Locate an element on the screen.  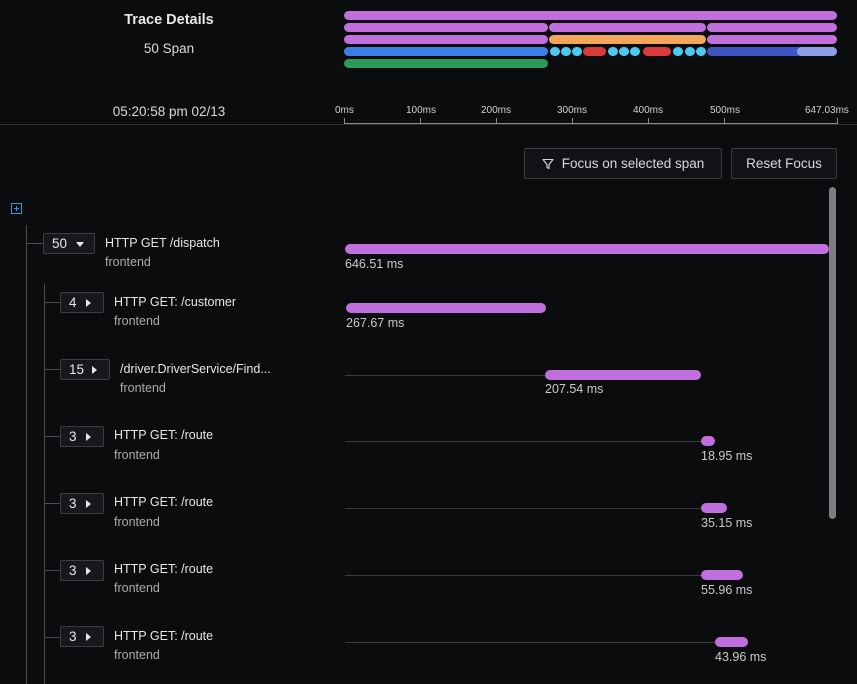
reset-button-label: Reset Focus is located at coordinates (784, 163).